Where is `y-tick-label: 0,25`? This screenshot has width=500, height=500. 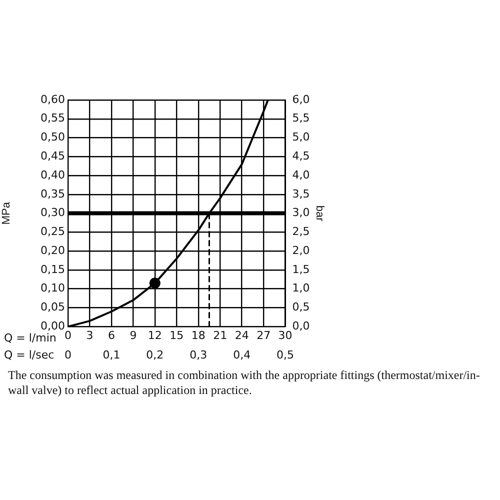
y-tick-label: 0,25 is located at coordinates (52, 231).